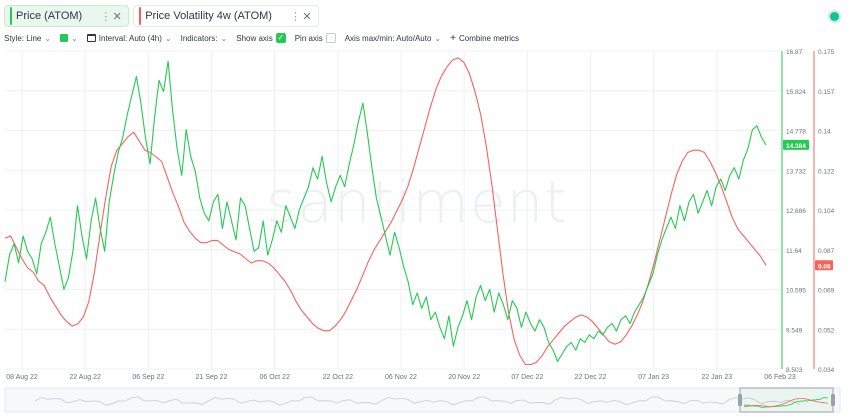 Image resolution: width=850 pixels, height=418 pixels. Describe the element at coordinates (417, 401) in the screenshot. I see `navigator-history-line` at that location.